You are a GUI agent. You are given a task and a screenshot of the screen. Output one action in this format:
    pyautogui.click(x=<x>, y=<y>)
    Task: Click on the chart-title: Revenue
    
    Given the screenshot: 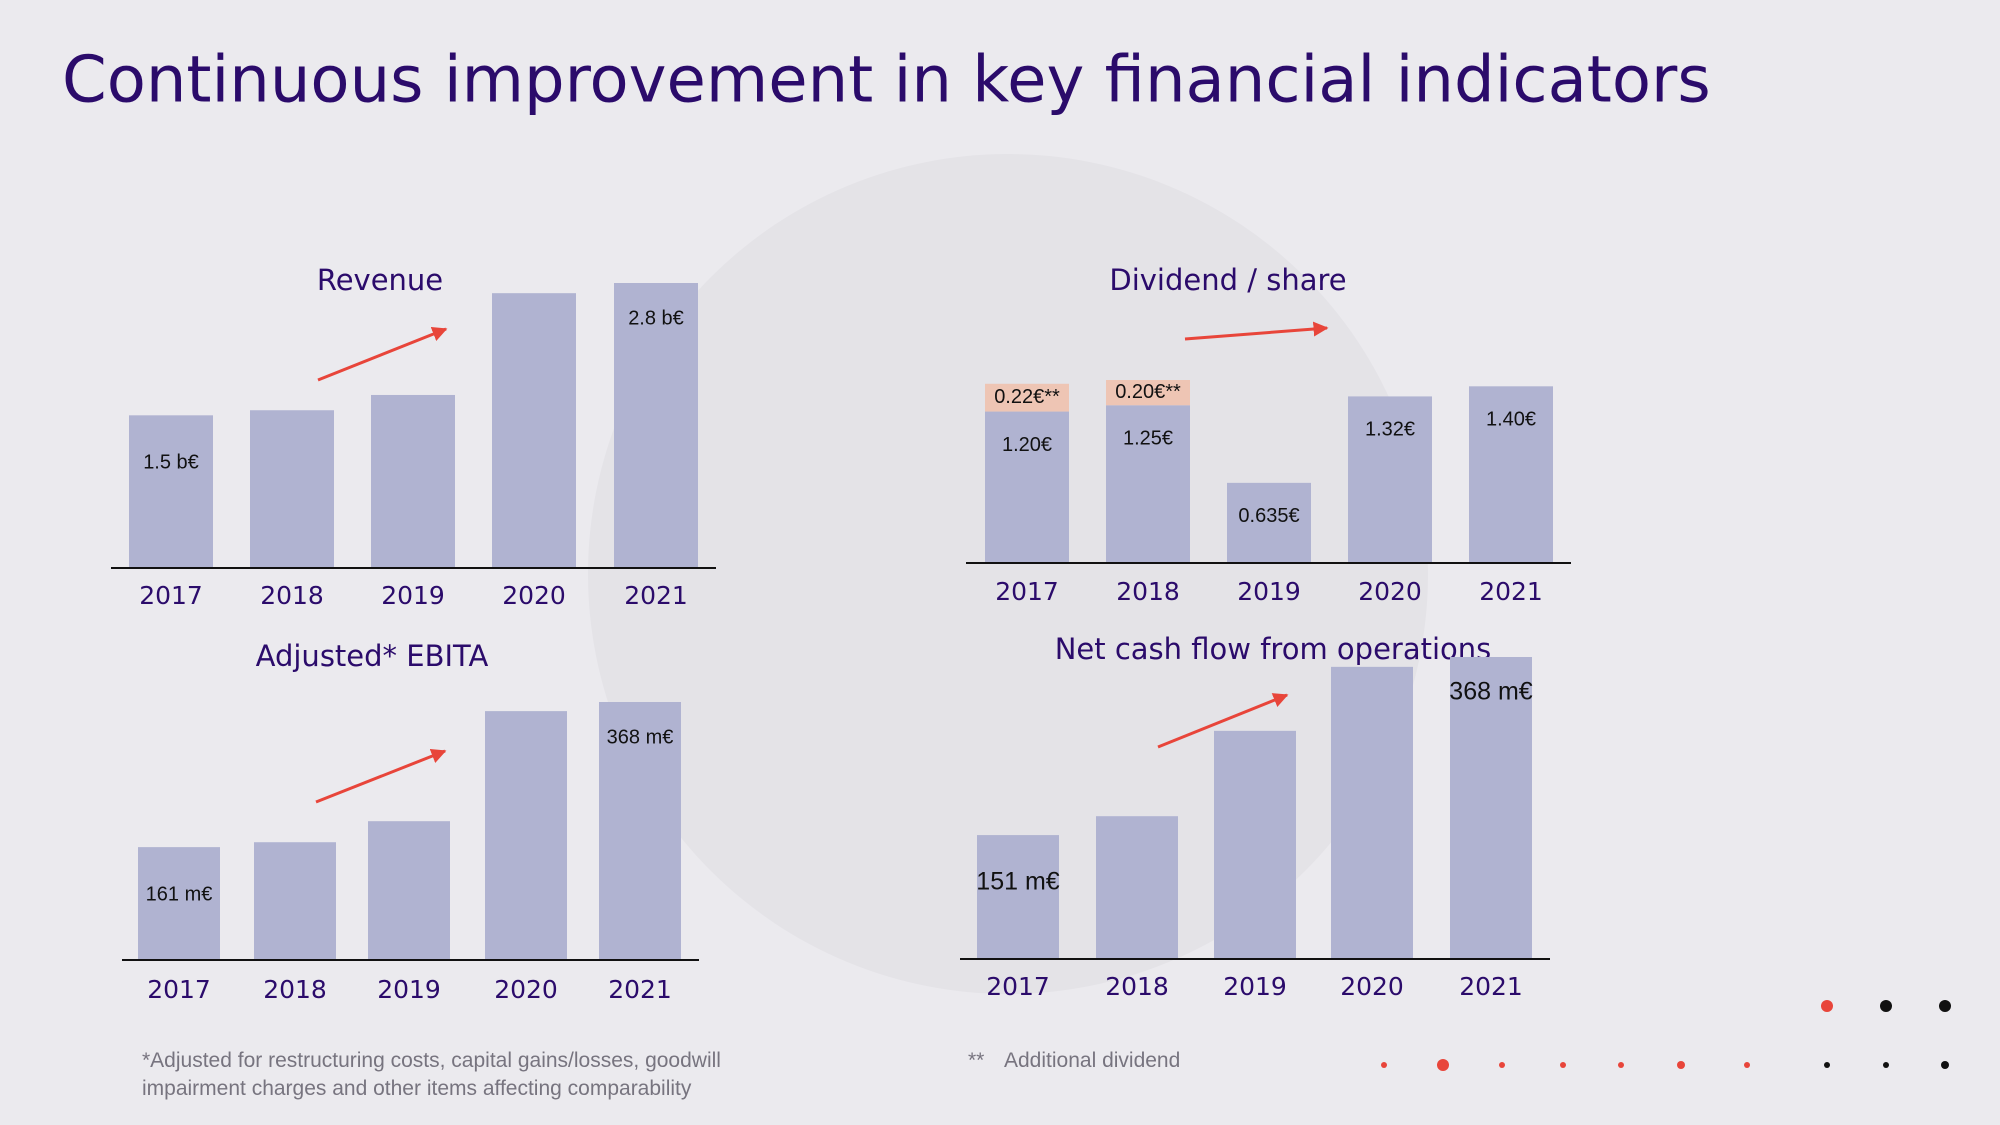 What is the action you would take?
    pyautogui.click(x=380, y=280)
    